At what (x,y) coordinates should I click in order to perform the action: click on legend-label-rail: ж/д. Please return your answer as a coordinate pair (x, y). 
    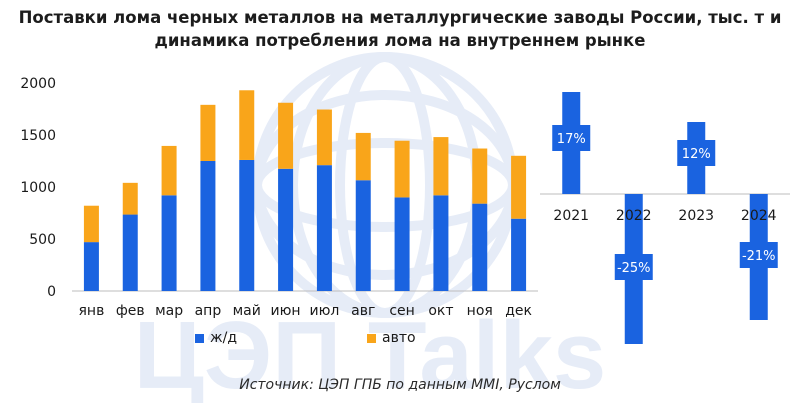
    Looking at the image, I should click on (224, 338).